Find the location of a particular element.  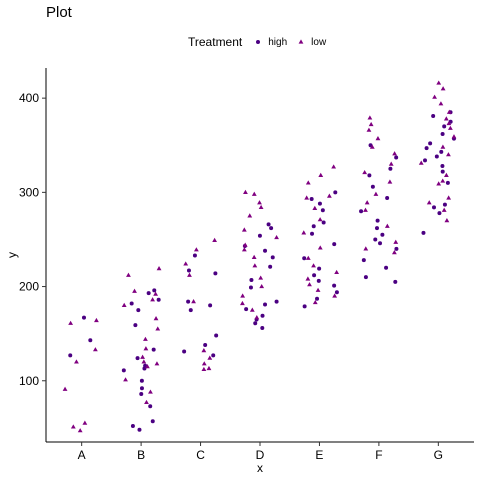

y-tick-label: 300 is located at coordinates (29, 192).